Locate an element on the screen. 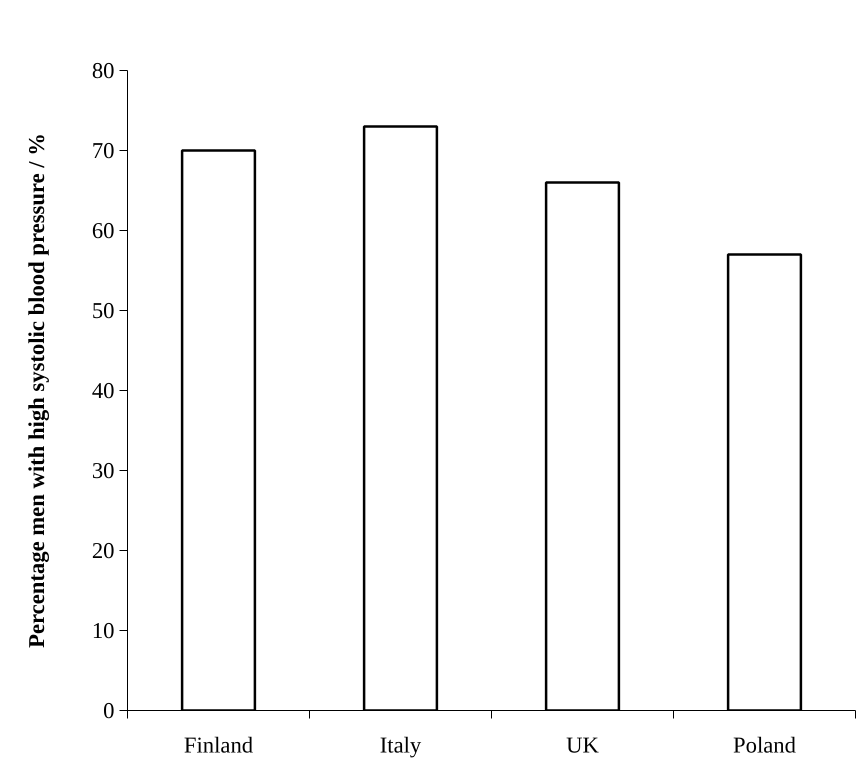  y-tick-label: 30 is located at coordinates (103, 470).